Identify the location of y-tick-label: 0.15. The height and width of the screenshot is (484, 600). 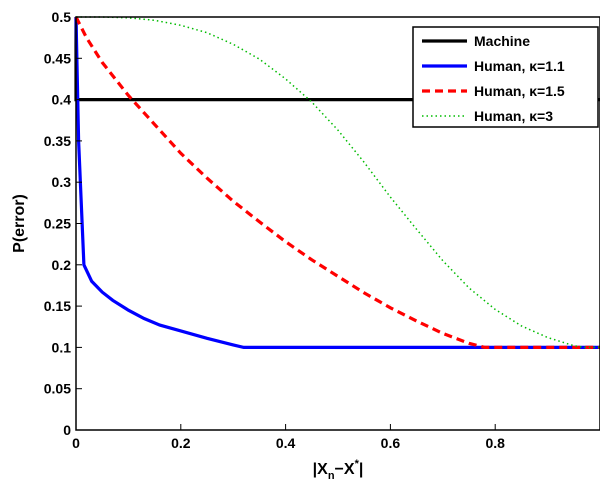
(57, 306).